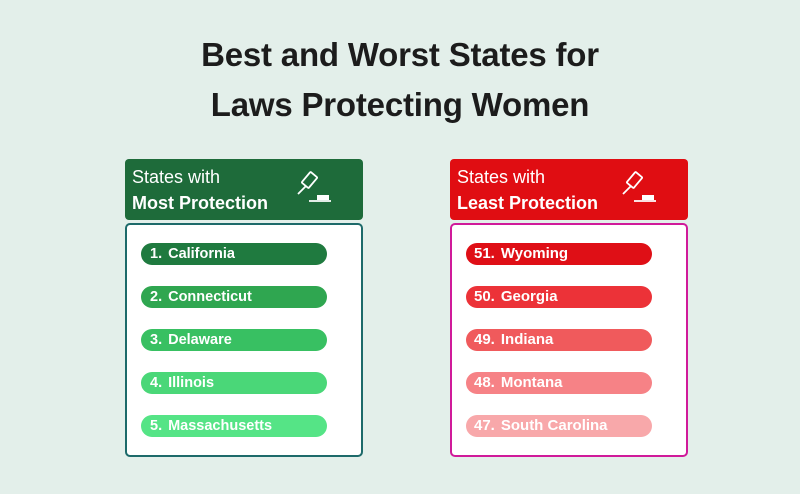  Describe the element at coordinates (234, 383) in the screenshot. I see `list-item: 4. Illinois` at that location.